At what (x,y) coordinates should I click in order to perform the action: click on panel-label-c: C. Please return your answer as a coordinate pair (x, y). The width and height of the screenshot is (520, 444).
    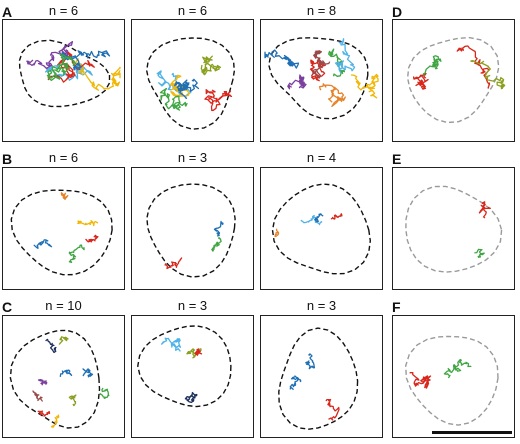
    Looking at the image, I should click on (7, 307).